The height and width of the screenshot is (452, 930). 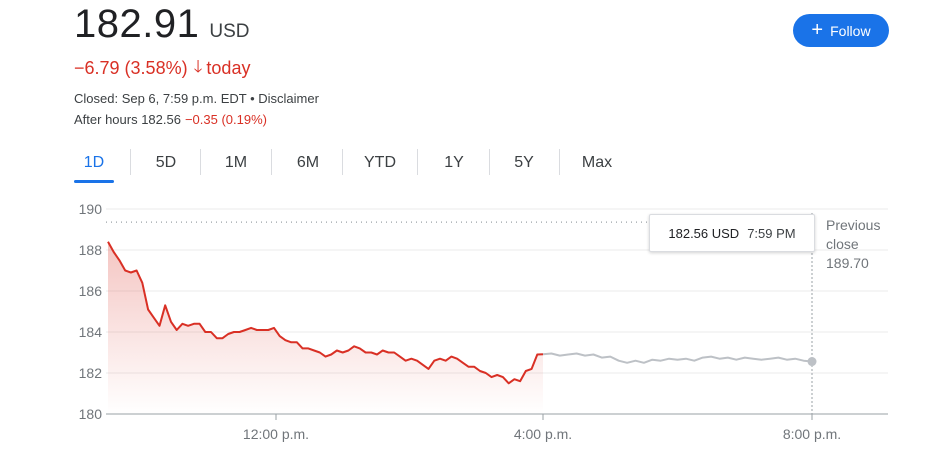 I want to click on tab-1d: 1D, so click(x=94, y=164).